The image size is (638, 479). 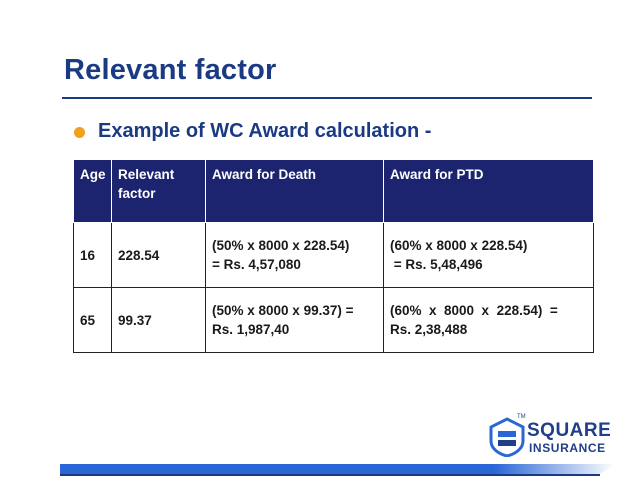 What do you see at coordinates (459, 245) in the screenshot?
I see `ptd-line-1: (60% x 8000 x 228.54)` at bounding box center [459, 245].